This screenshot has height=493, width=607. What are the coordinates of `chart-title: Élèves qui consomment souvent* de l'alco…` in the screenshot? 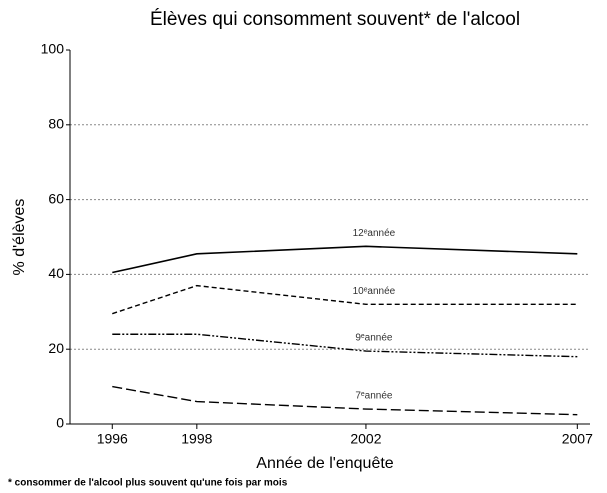 It's located at (335, 19).